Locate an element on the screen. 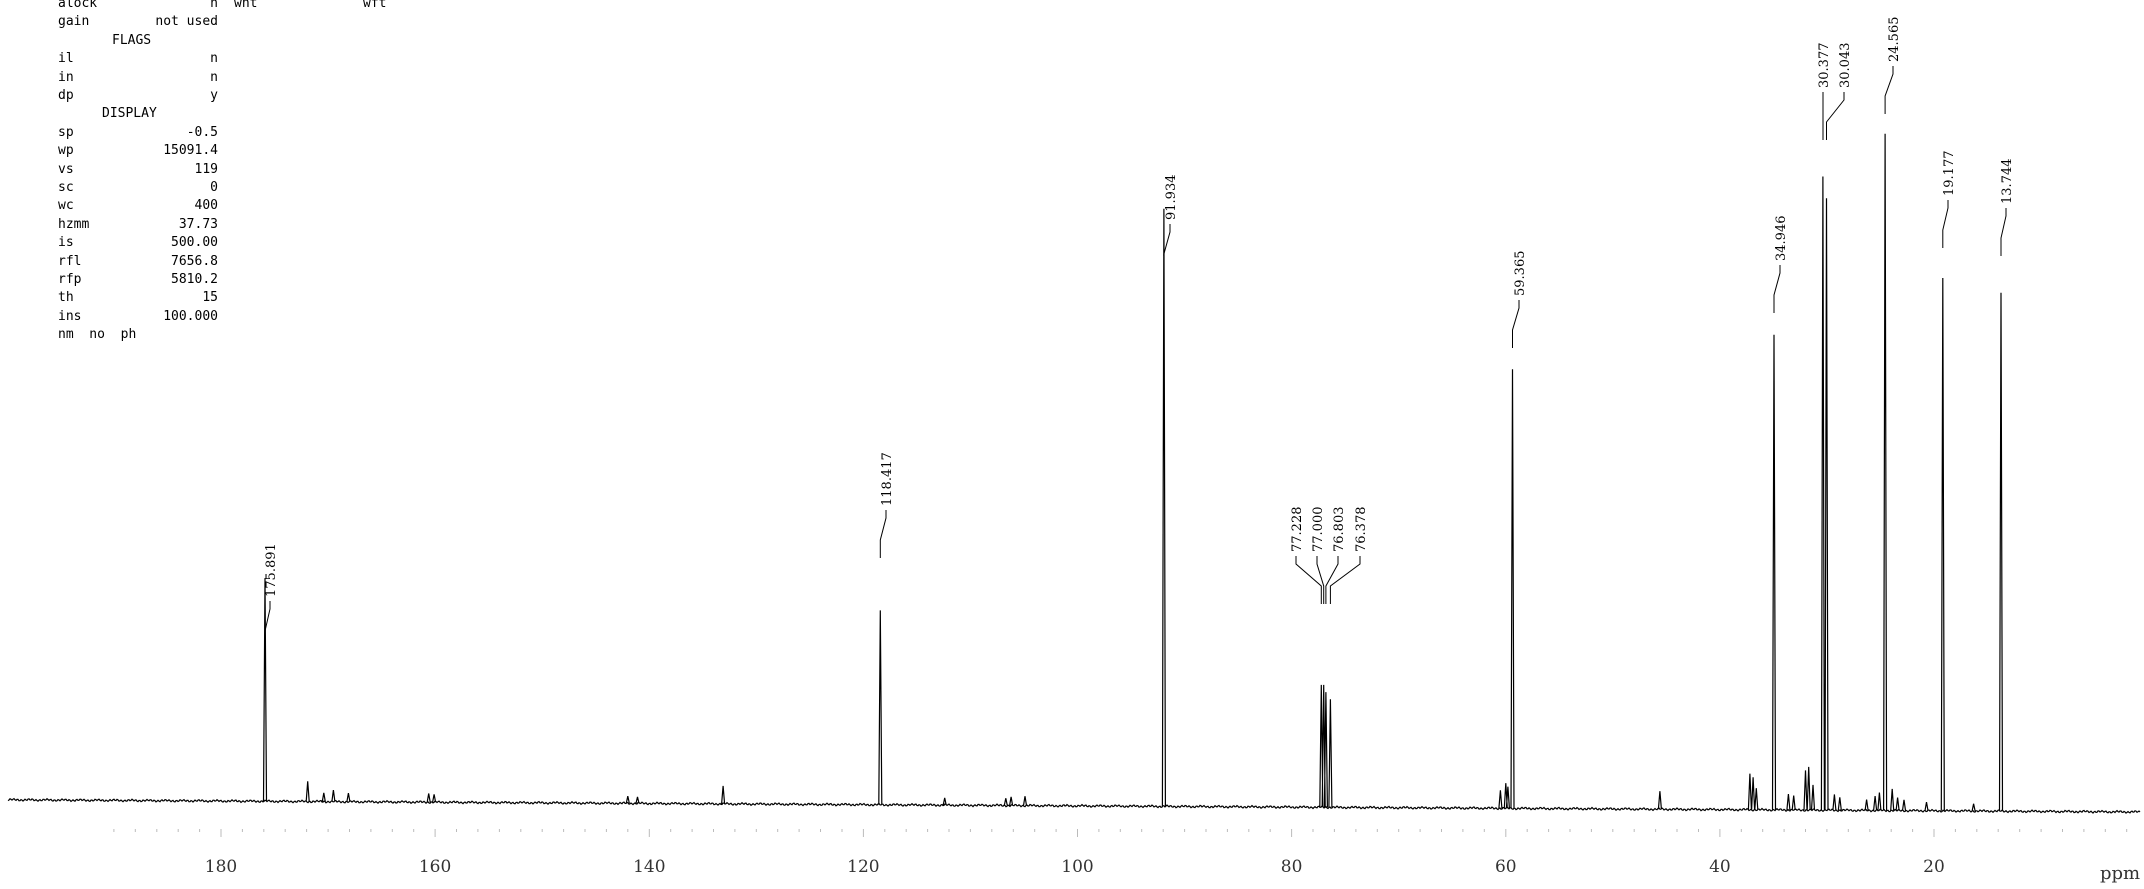 This screenshot has width=2144, height=889. param-key: wc is located at coordinates (66, 206).